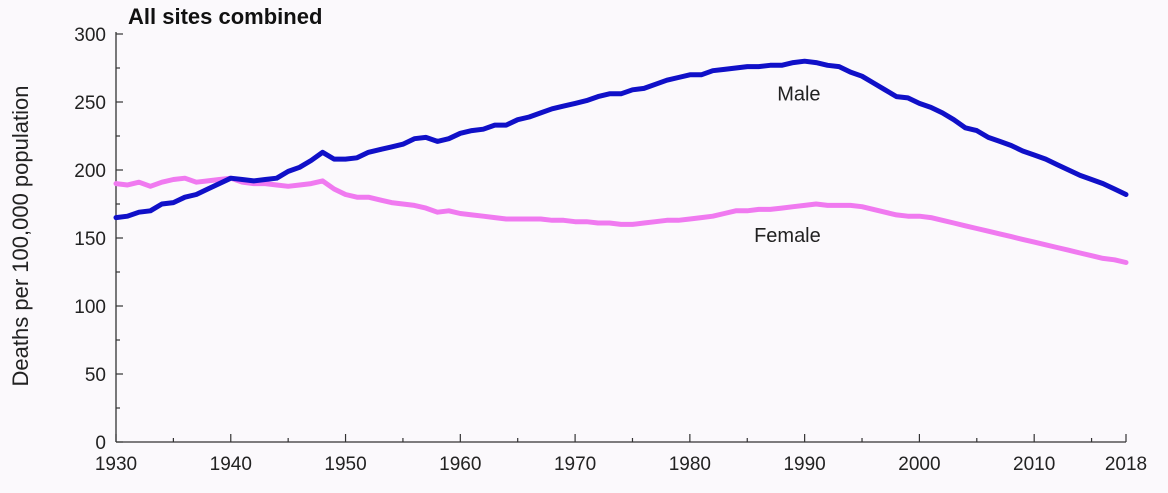 Image resolution: width=1168 pixels, height=493 pixels. Describe the element at coordinates (116, 464) in the screenshot. I see `x-tick-label: 1930` at that location.